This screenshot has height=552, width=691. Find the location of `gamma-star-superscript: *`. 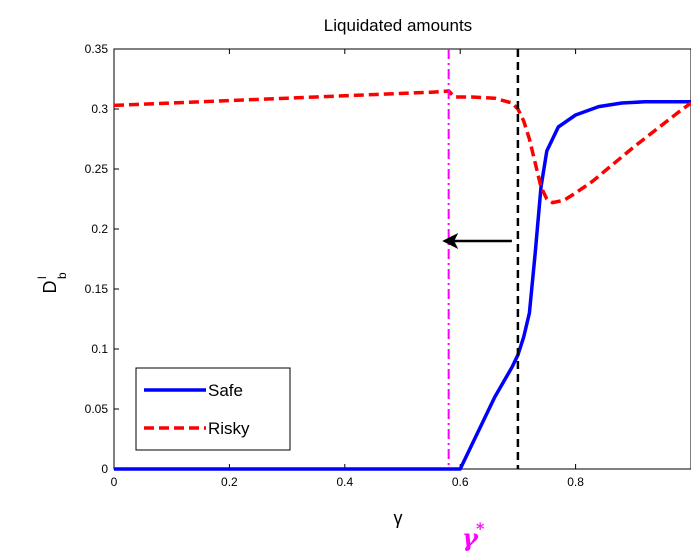

gamma-star-superscript: * is located at coordinates (480, 528).